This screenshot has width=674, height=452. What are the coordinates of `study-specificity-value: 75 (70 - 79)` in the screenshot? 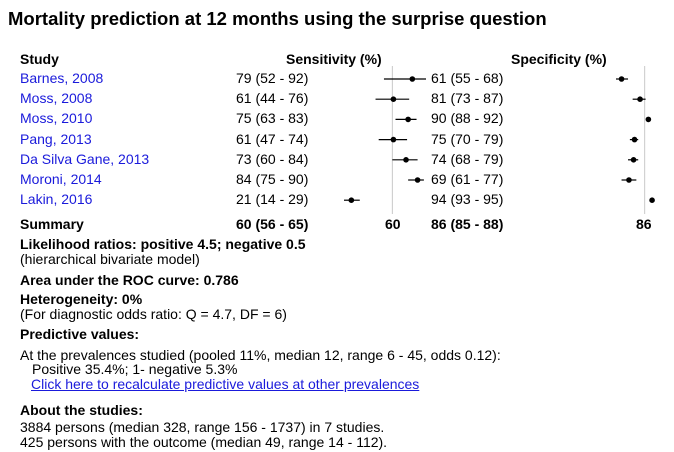 It's located at (467, 138).